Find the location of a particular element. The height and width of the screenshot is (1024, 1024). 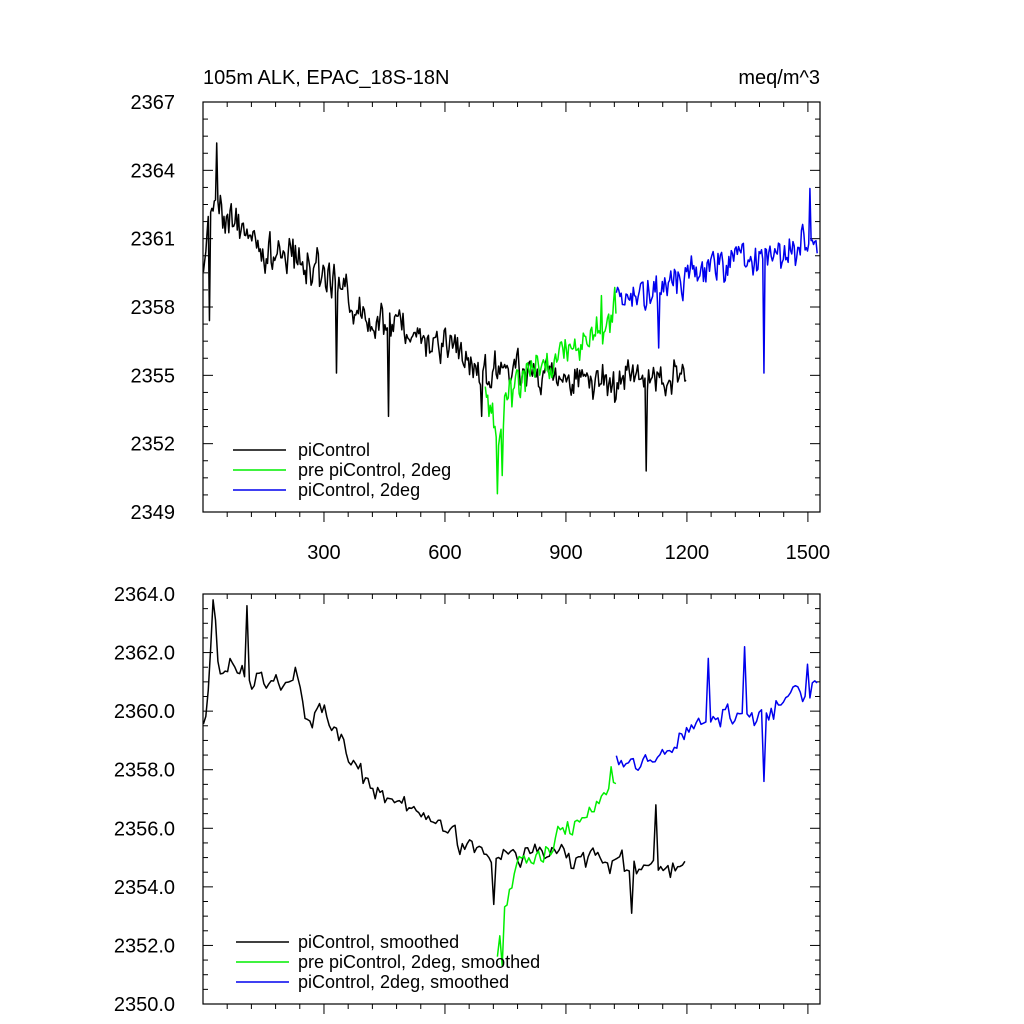

bottom-ytick-label-6: 2362.0 is located at coordinates (144, 654).